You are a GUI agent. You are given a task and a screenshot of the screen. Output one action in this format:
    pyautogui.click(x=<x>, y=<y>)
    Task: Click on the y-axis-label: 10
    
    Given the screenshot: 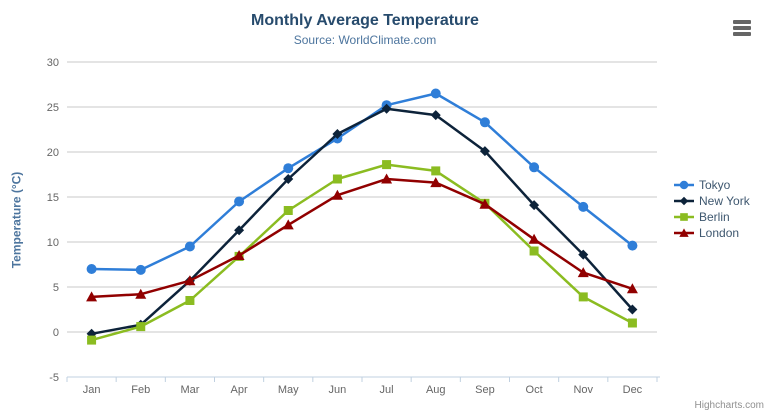 What is the action you would take?
    pyautogui.click(x=53, y=243)
    